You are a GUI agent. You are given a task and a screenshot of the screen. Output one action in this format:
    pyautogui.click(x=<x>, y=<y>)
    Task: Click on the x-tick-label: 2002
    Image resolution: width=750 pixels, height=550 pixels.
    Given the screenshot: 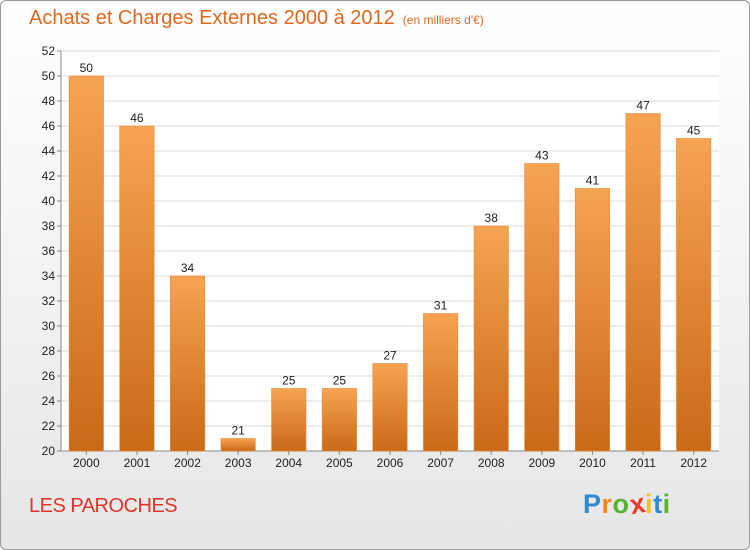 What is the action you would take?
    pyautogui.click(x=187, y=463)
    